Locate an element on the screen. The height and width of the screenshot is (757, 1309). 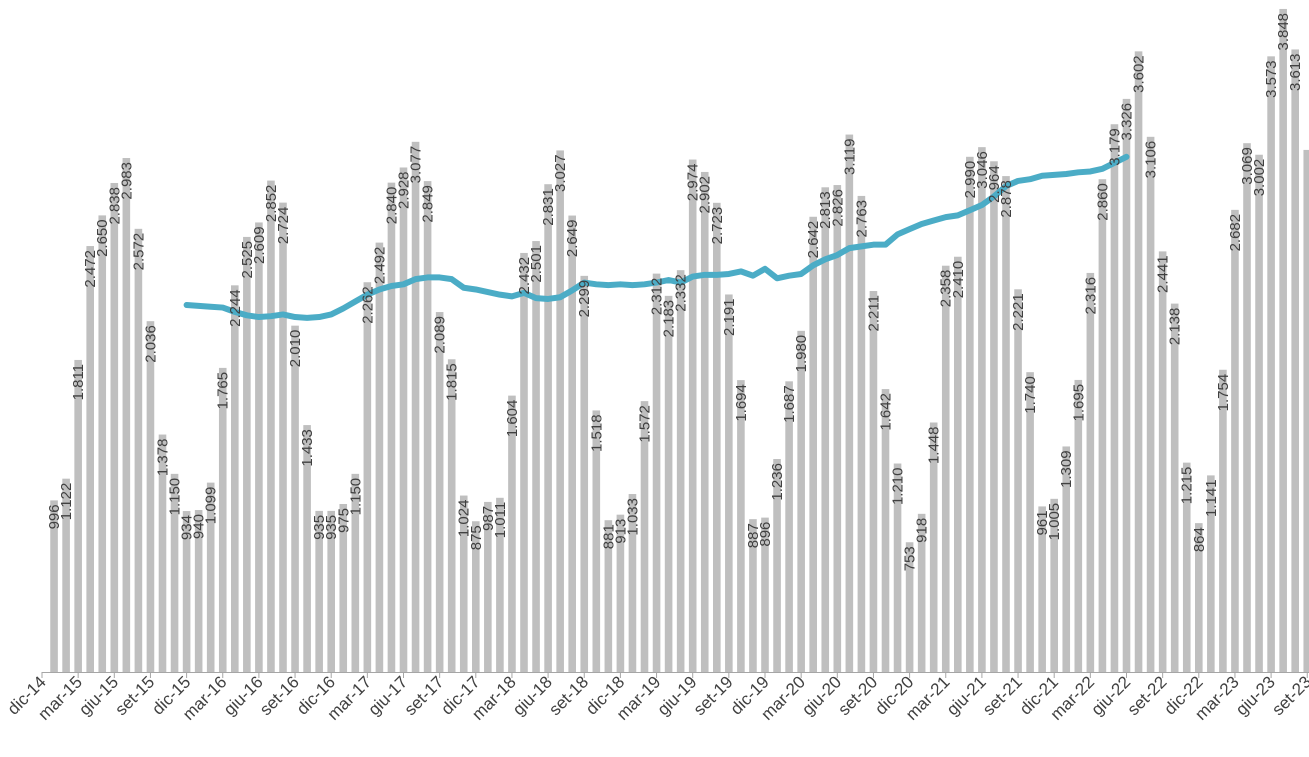
data-label-set-16: 2.010 is located at coordinates (295, 349).